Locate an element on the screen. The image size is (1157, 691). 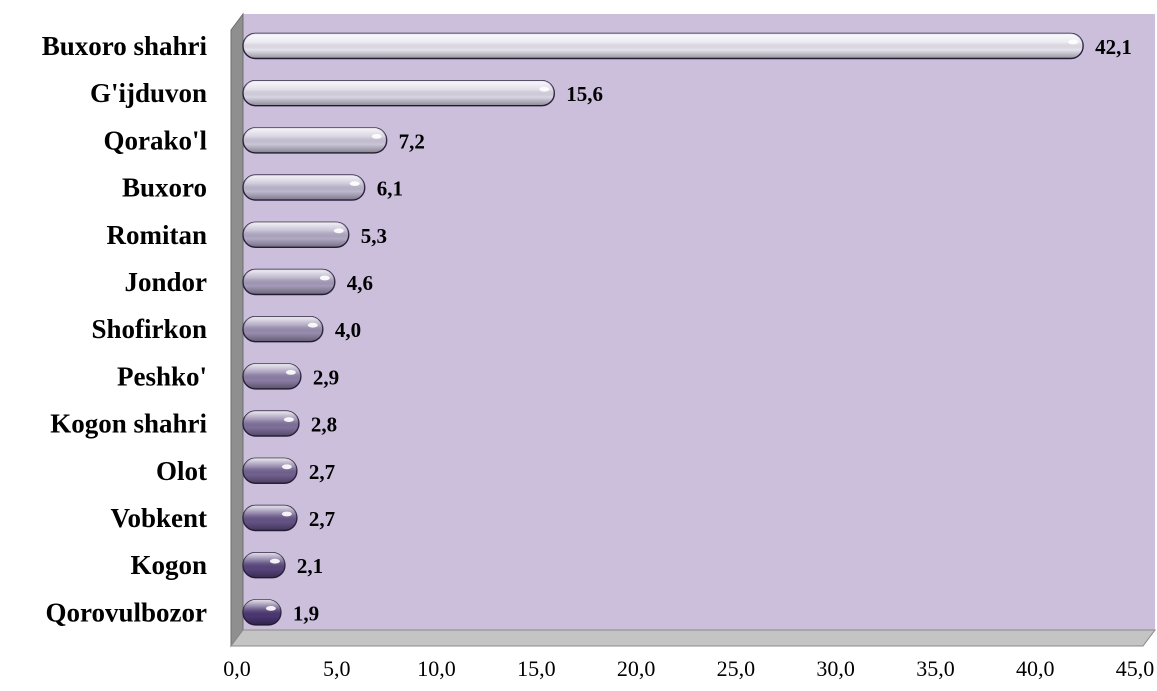
x-tick-label: 5,0 is located at coordinates (337, 668).